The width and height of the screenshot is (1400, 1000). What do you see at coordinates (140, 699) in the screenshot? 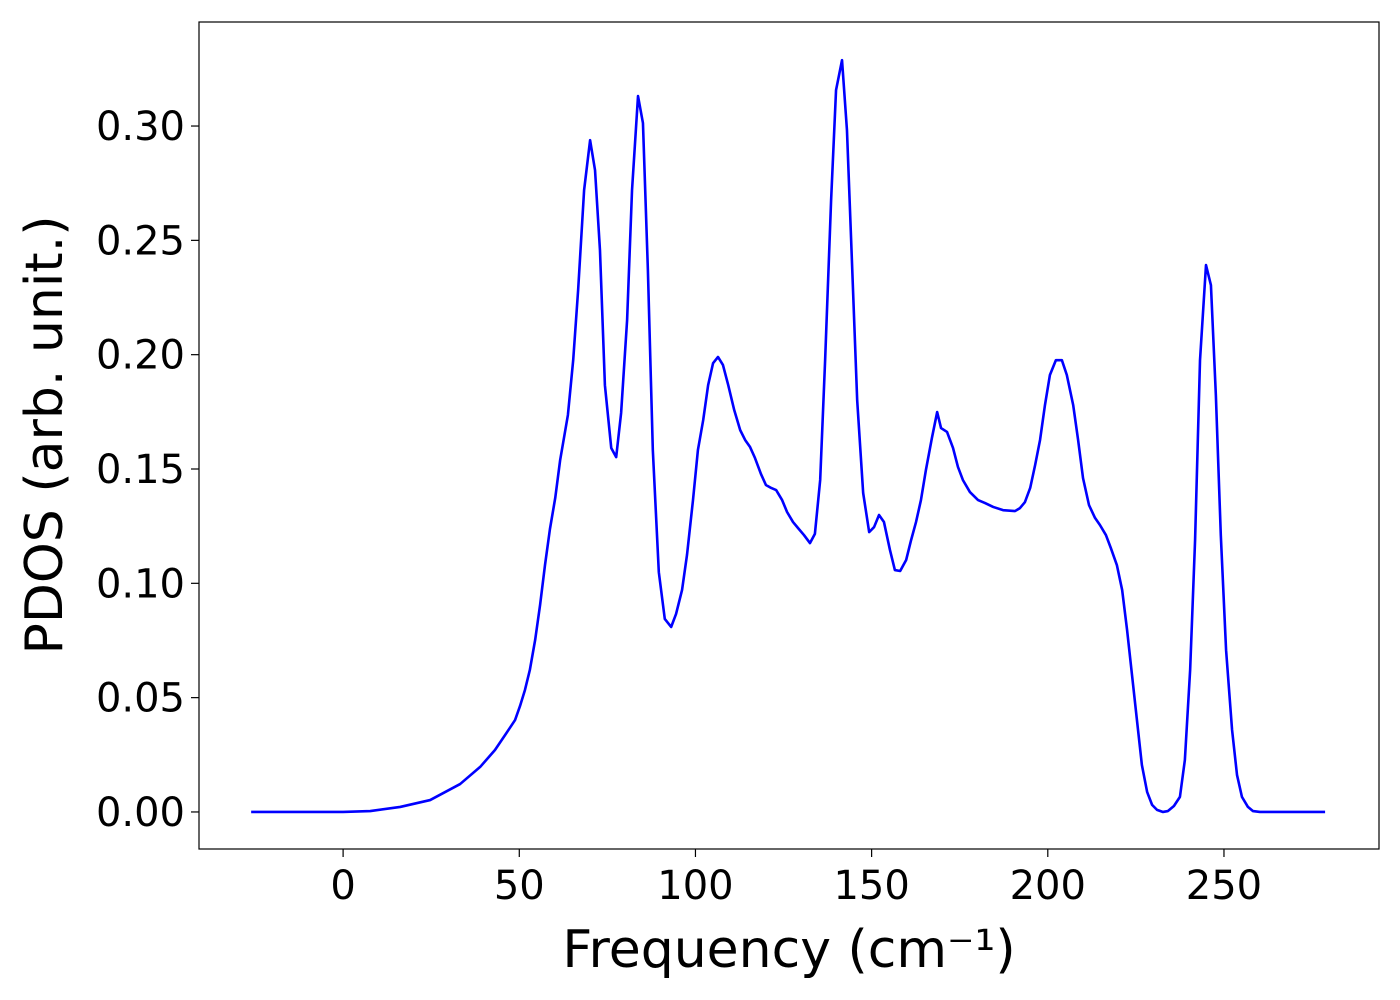
I see `y-tick-label: 0.05` at bounding box center [140, 699].